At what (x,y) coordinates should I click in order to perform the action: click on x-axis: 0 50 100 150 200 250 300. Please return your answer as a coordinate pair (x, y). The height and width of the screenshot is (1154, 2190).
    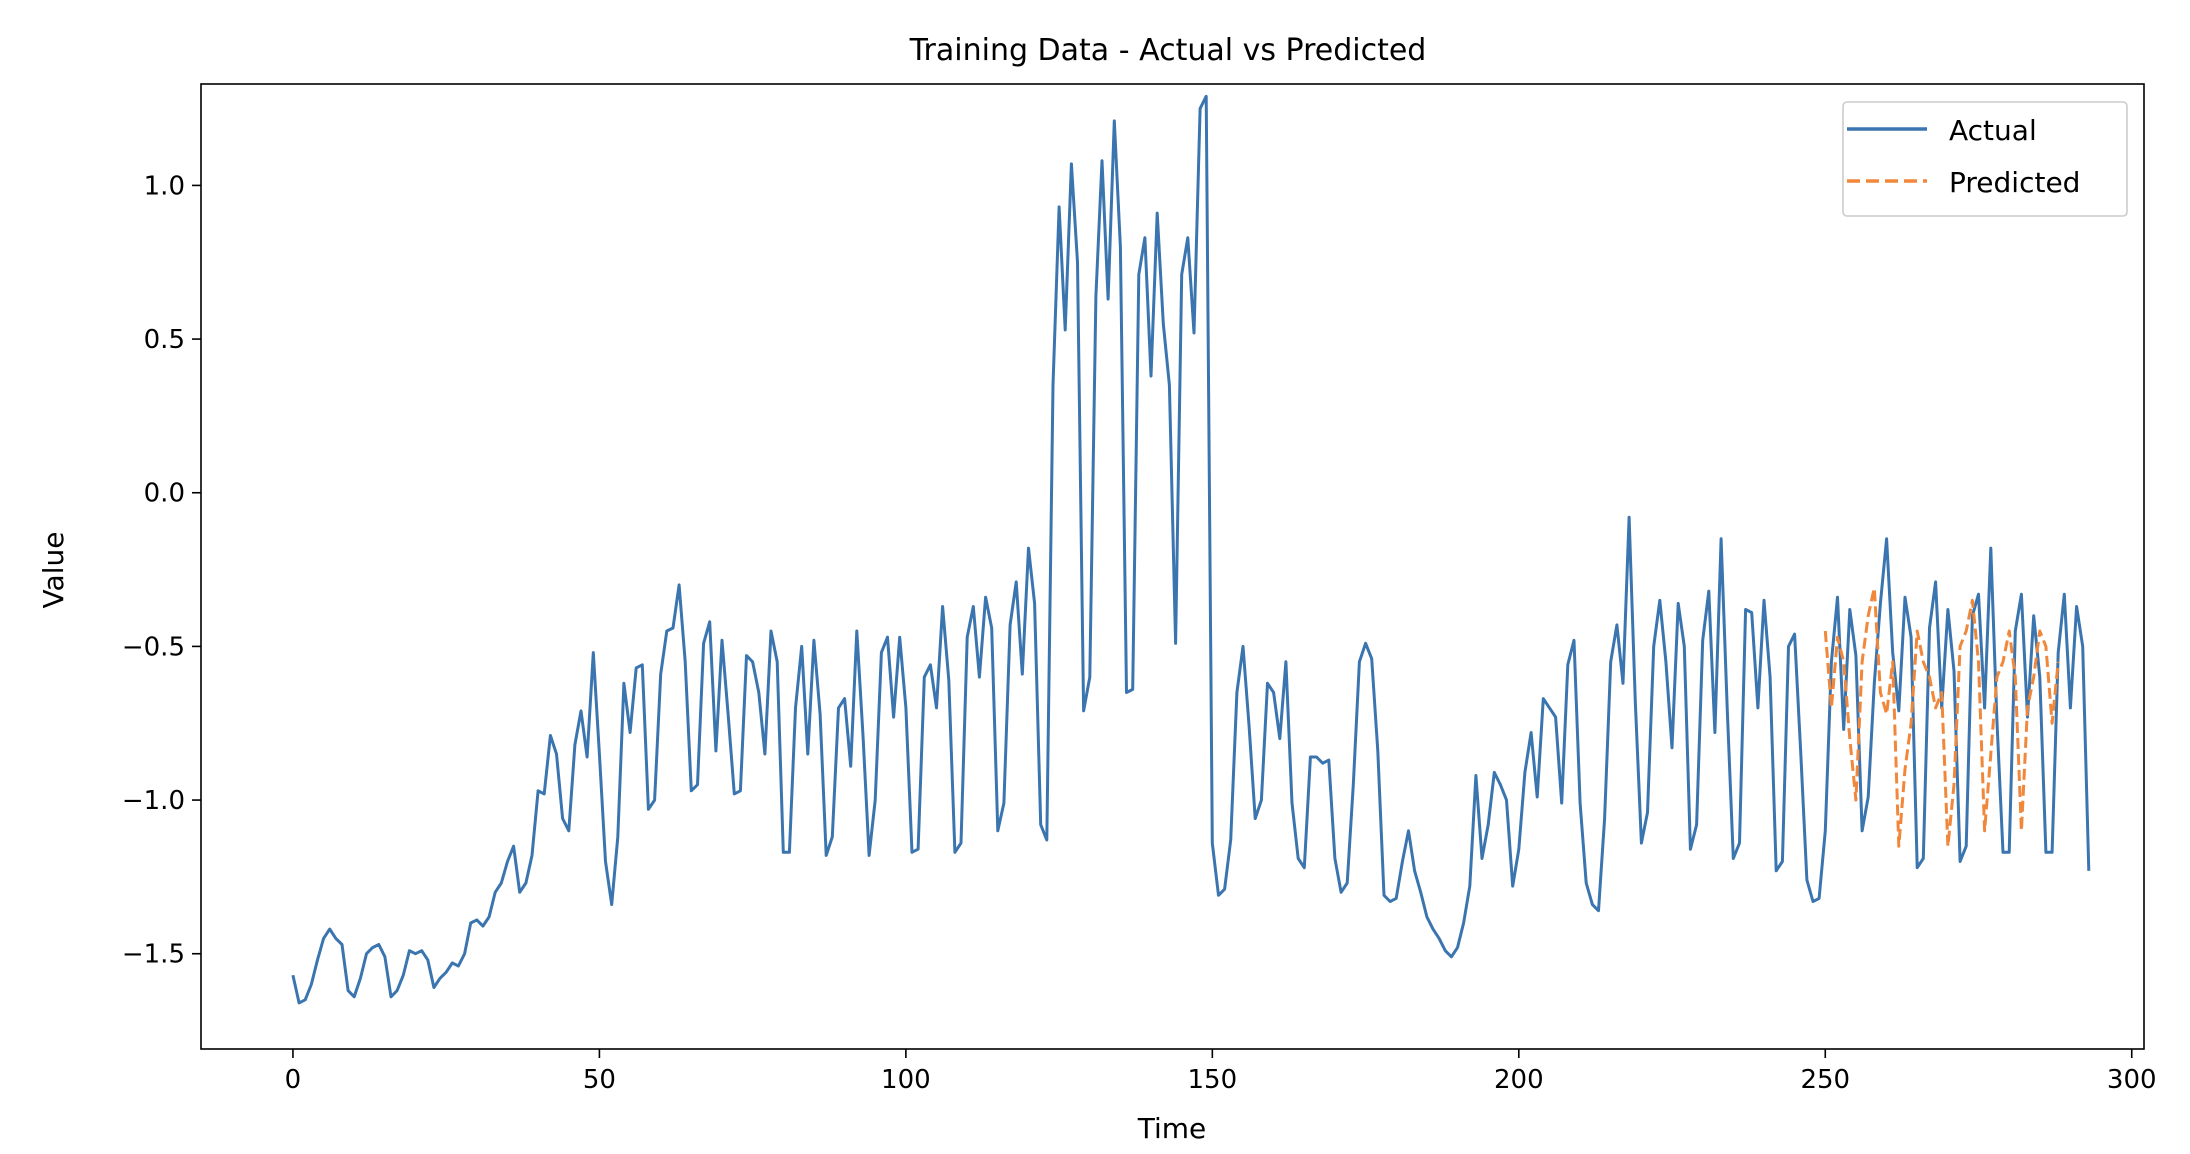
    Looking at the image, I should click on (1221, 1072).